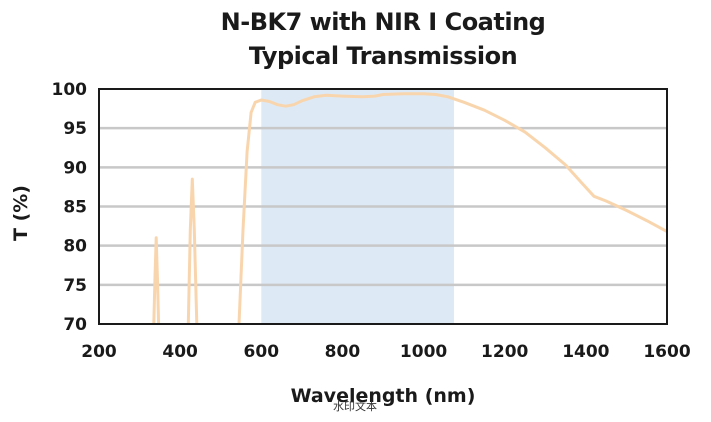 This screenshot has width=711, height=422. What do you see at coordinates (70, 90) in the screenshot?
I see `y-tick-label: 100` at bounding box center [70, 90].